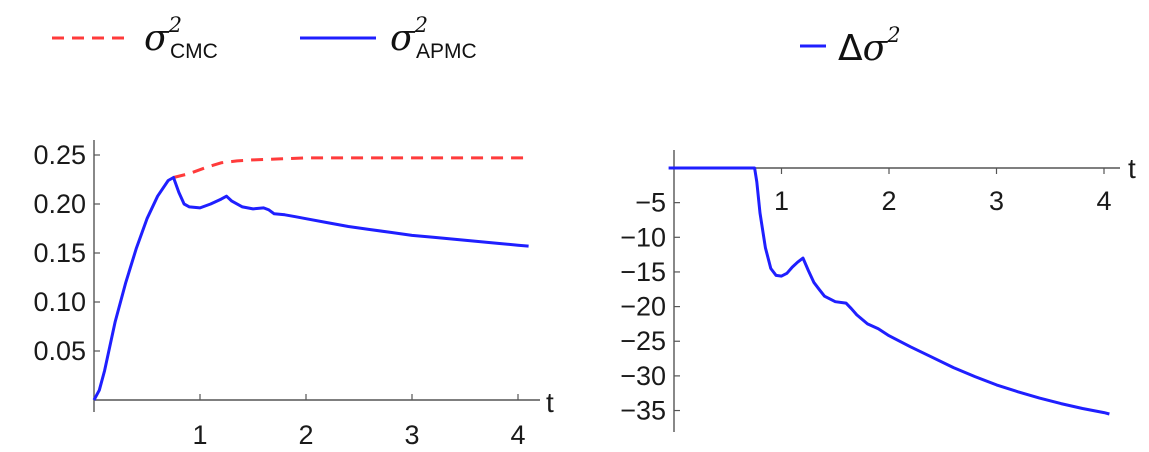 This screenshot has width=1149, height=452. I want to click on legend-right: Δσ2, so click(850, 46).